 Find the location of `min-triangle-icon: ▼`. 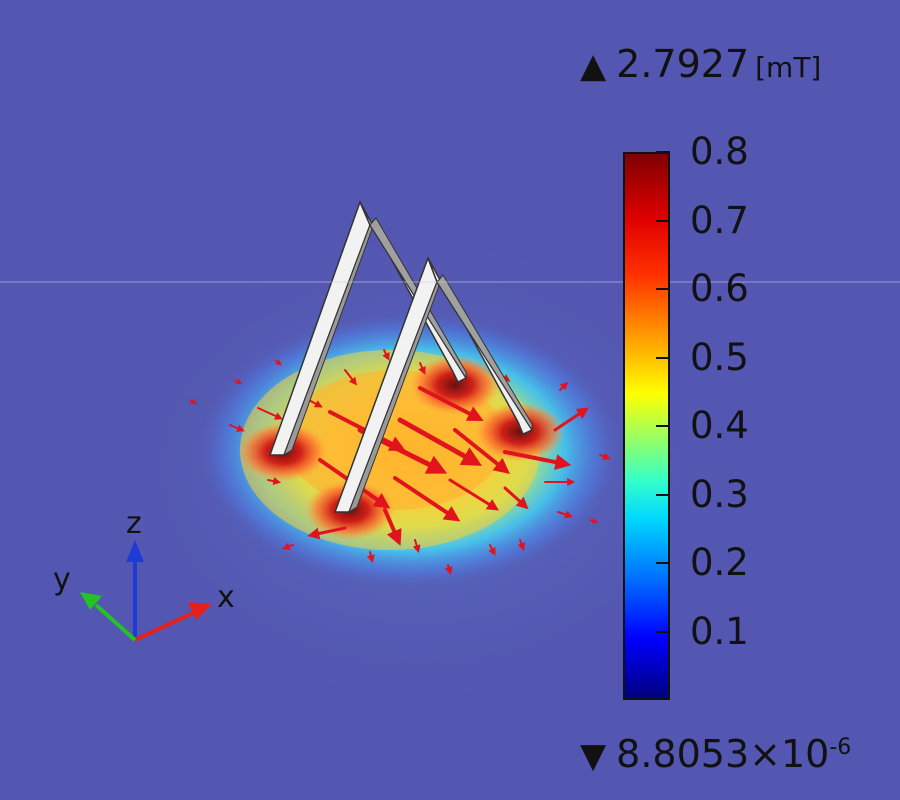

min-triangle-icon: ▼ is located at coordinates (593, 756).